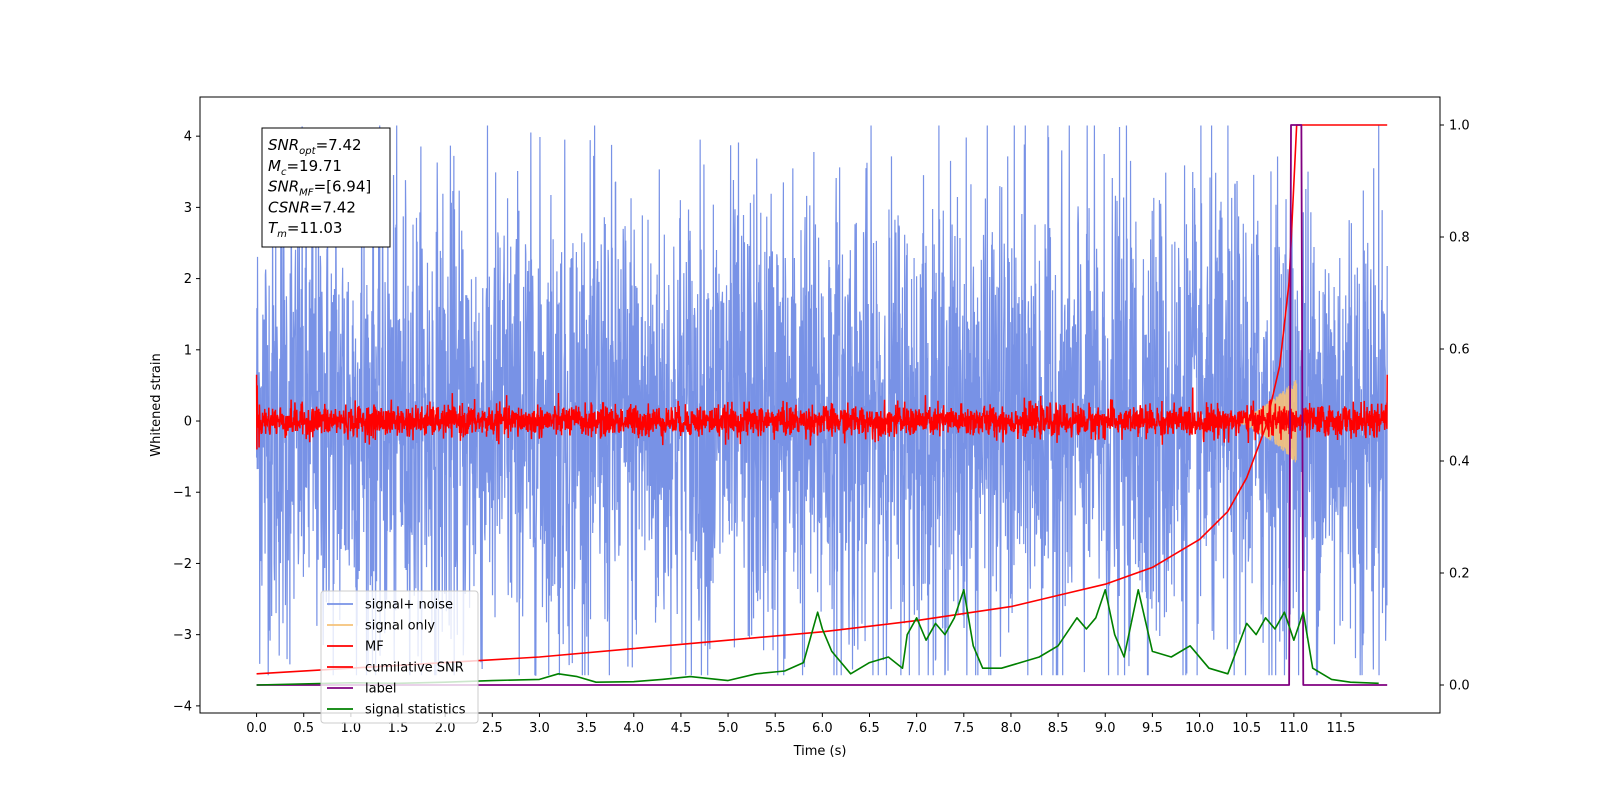 The height and width of the screenshot is (800, 1600). What do you see at coordinates (315, 146) in the screenshot?
I see `annotation-line: SNRopt=7.42` at bounding box center [315, 146].